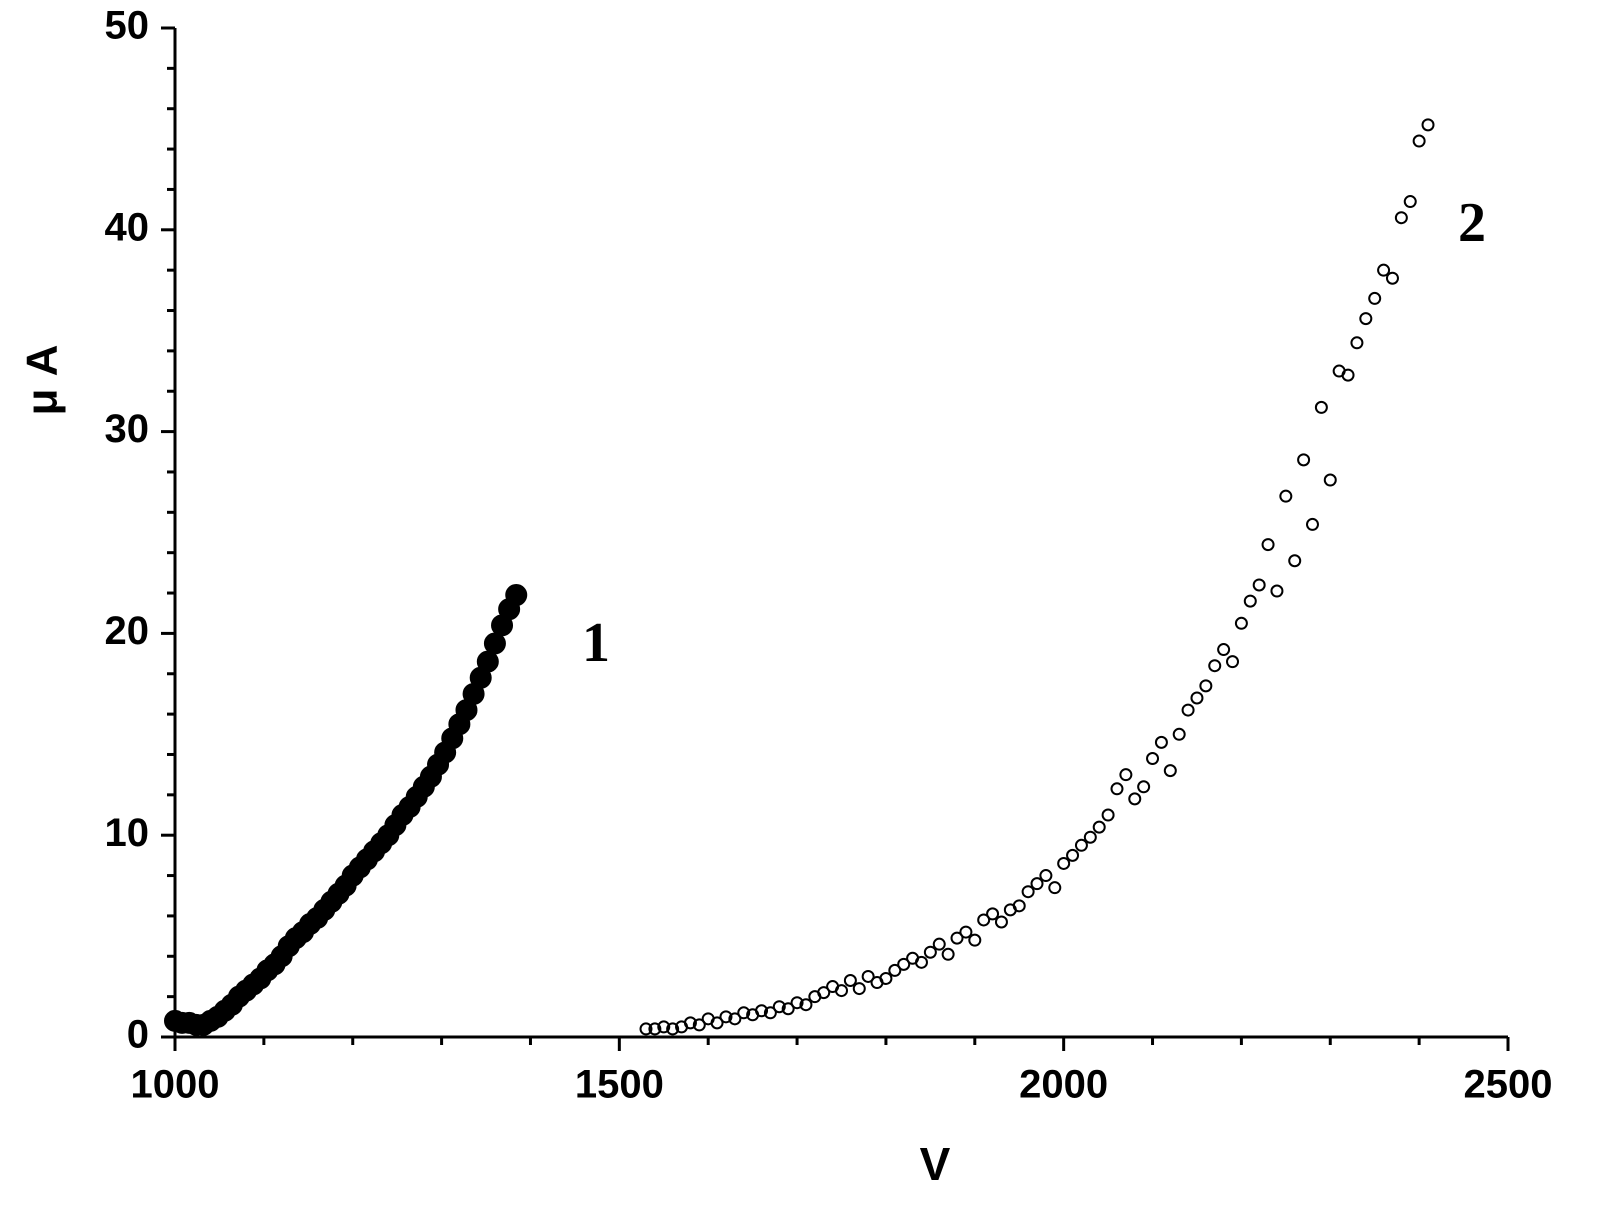 The height and width of the screenshot is (1232, 1611). I want to click on y-tick-label: 10, so click(127, 833).